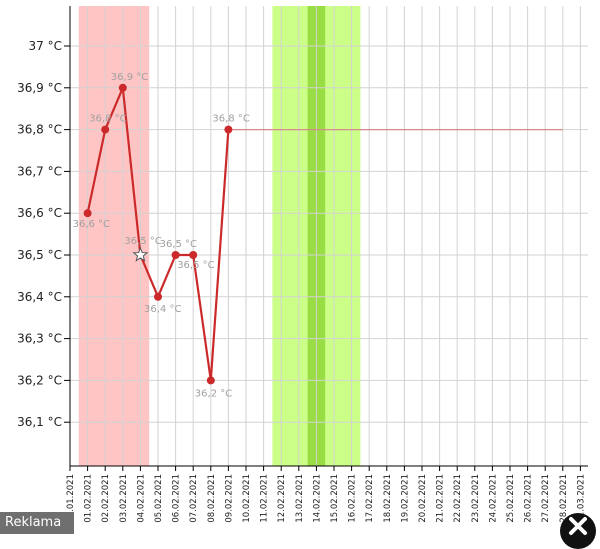 The image size is (600, 549). Describe the element at coordinates (107, 119) in the screenshot. I see `data-label-1: 36,8 °C` at that location.